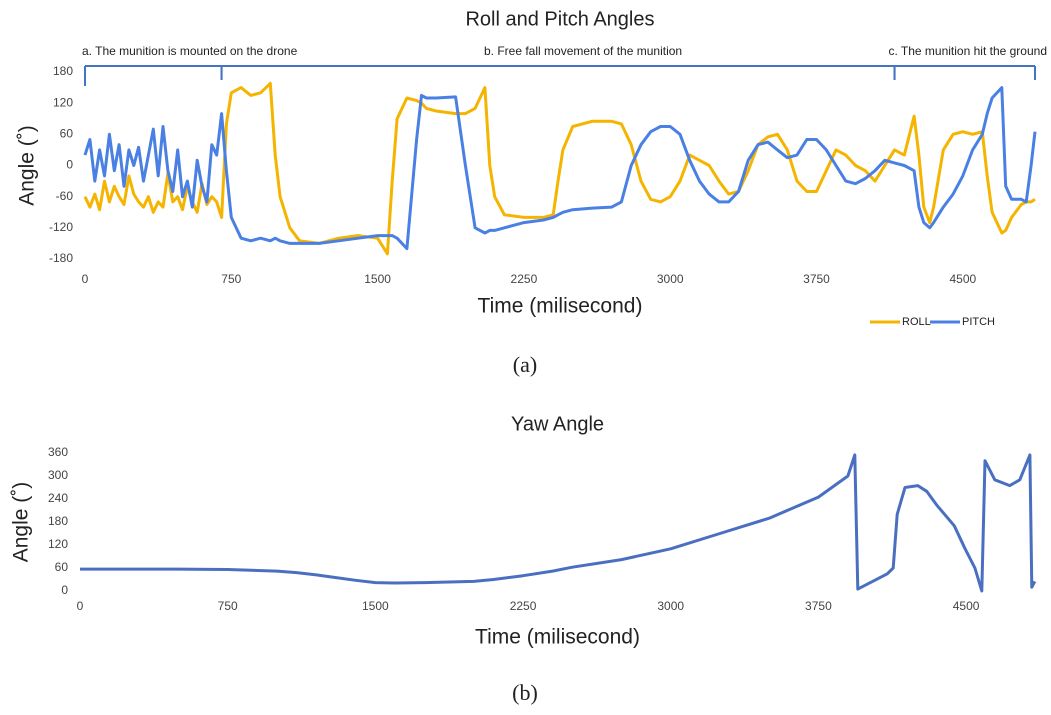  I want to click on y-tick-label: 360, so click(58, 452).